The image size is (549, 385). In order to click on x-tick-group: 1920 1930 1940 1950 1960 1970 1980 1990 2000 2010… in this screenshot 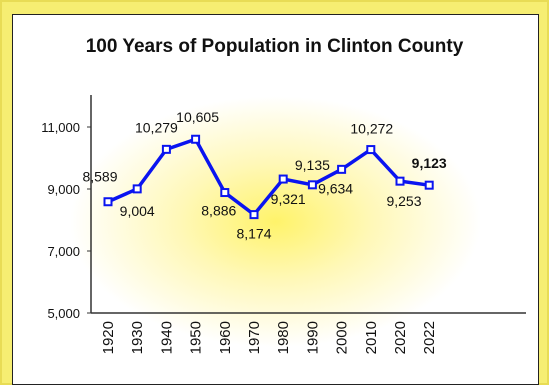, I will do `click(269, 337)`.